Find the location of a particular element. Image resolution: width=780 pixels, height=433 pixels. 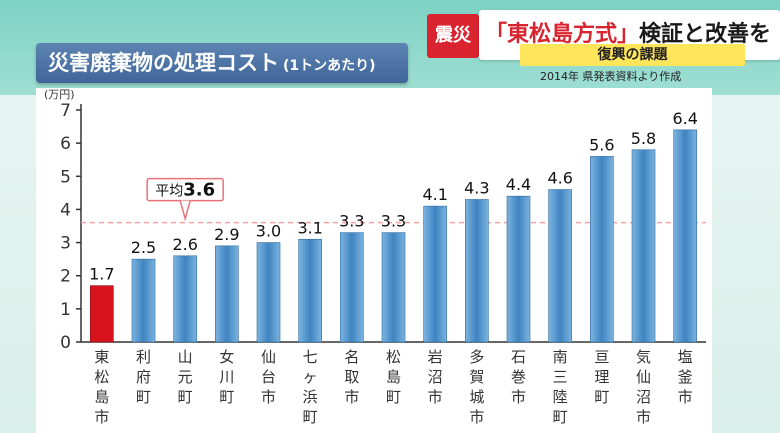

headline-rest: 検証と改善を is located at coordinates (705, 34).